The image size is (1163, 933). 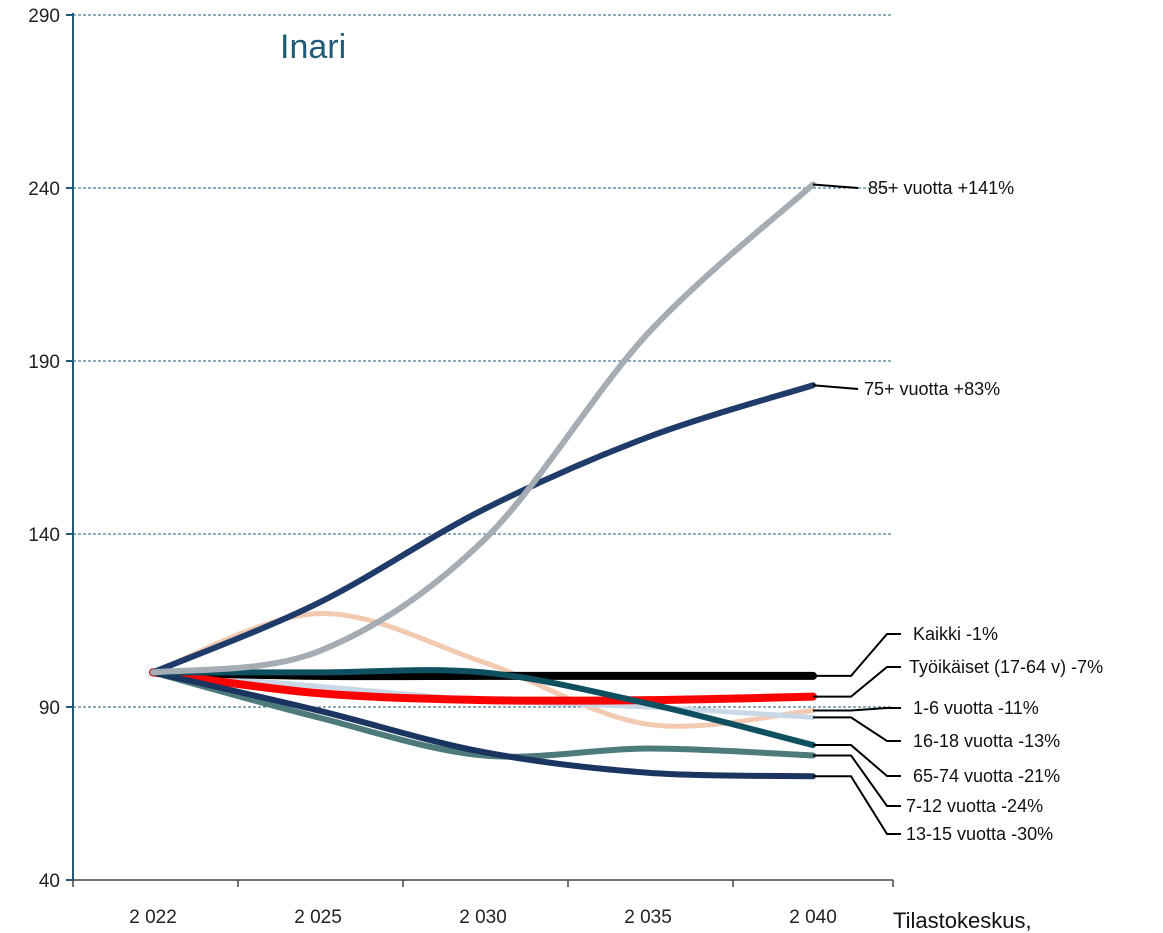 I want to click on y-tick-label: 40, so click(x=49, y=881).